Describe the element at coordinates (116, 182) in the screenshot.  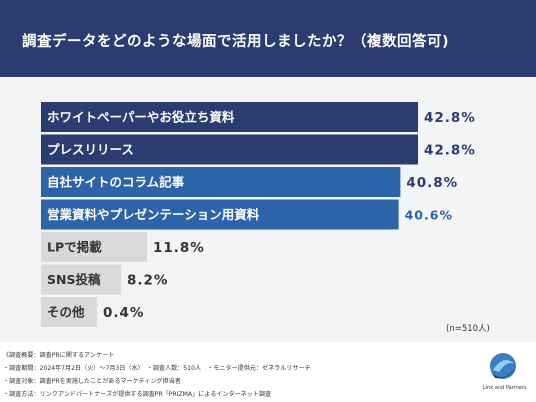
I see `bar-label-2: 自社サイトのコラム記事` at that location.